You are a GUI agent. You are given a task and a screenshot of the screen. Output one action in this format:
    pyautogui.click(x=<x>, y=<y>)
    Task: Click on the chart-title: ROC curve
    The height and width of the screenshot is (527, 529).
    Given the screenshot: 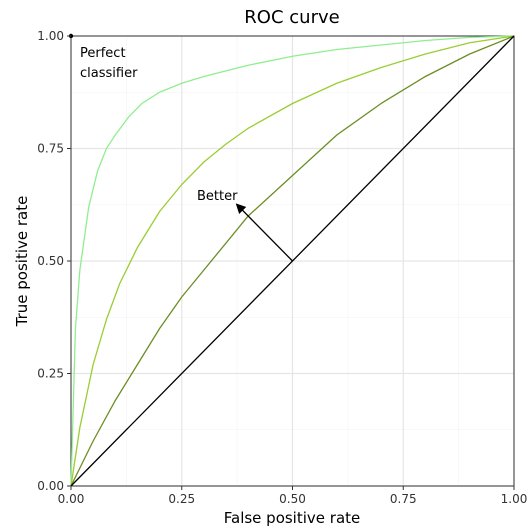 What is the action you would take?
    pyautogui.click(x=291, y=17)
    